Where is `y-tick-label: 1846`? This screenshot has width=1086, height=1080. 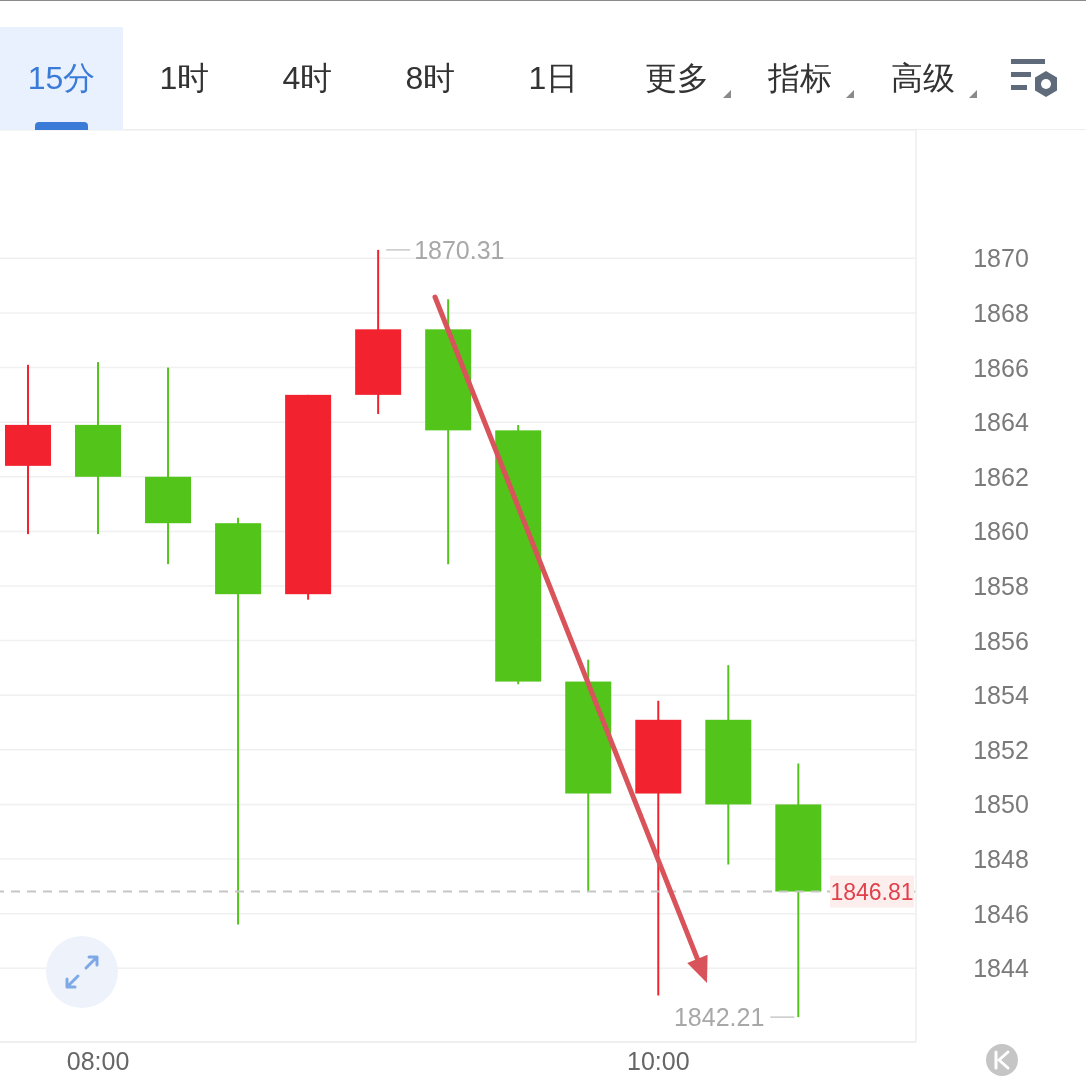
y-tick-label: 1846 is located at coordinates (1001, 913).